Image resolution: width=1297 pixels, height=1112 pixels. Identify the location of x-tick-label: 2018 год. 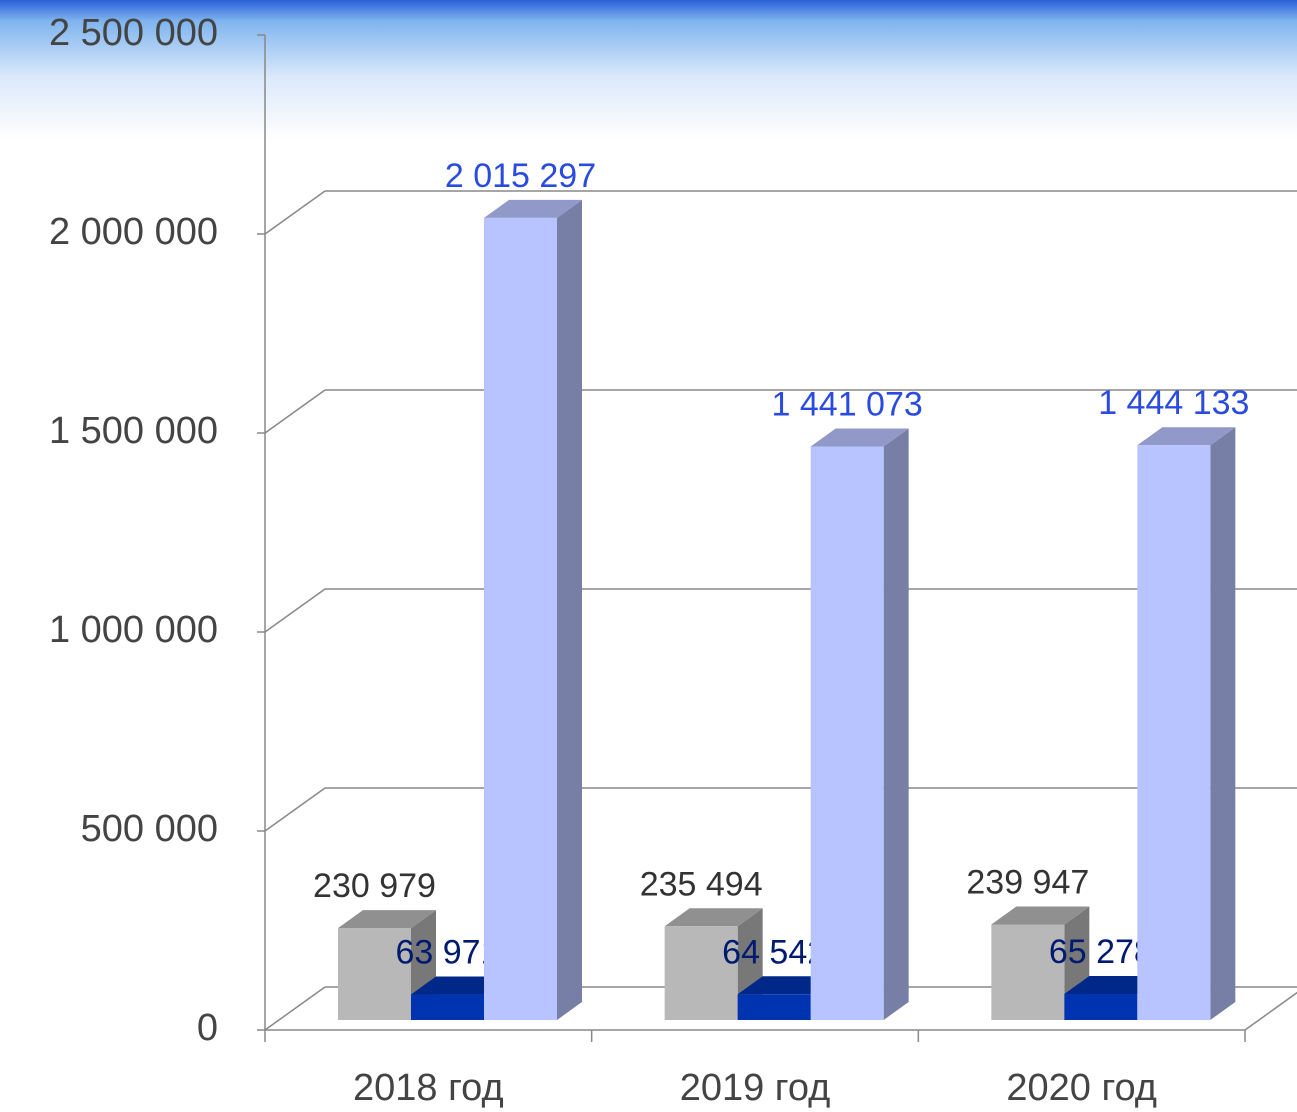
(428, 1088).